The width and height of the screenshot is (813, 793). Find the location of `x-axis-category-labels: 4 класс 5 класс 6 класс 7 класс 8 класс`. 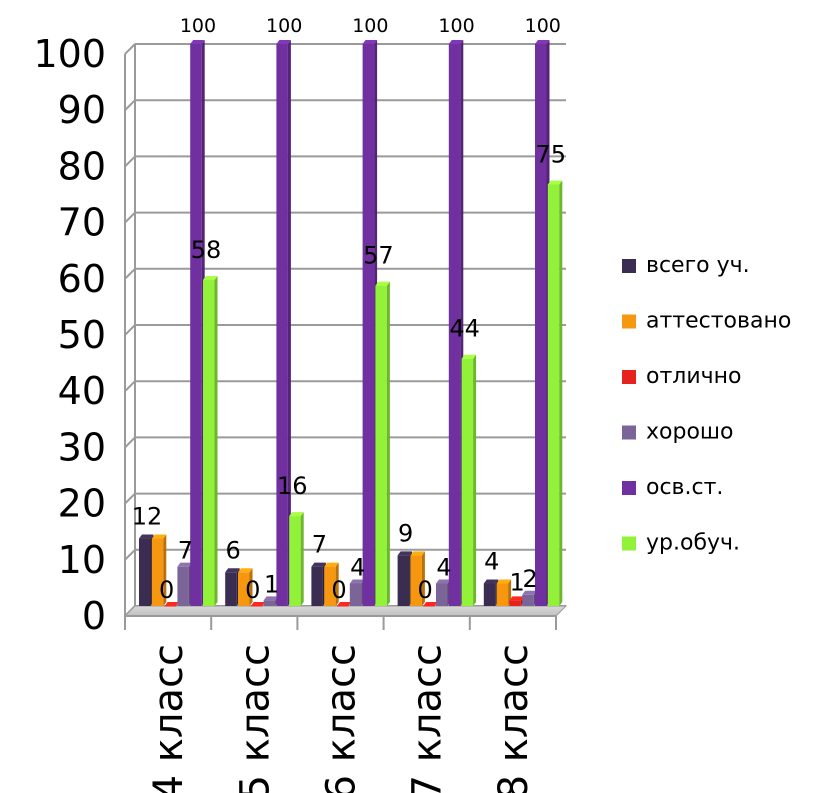

x-axis-category-labels: 4 класс 5 класс 6 класс 7 класс 8 класс is located at coordinates (341, 718).